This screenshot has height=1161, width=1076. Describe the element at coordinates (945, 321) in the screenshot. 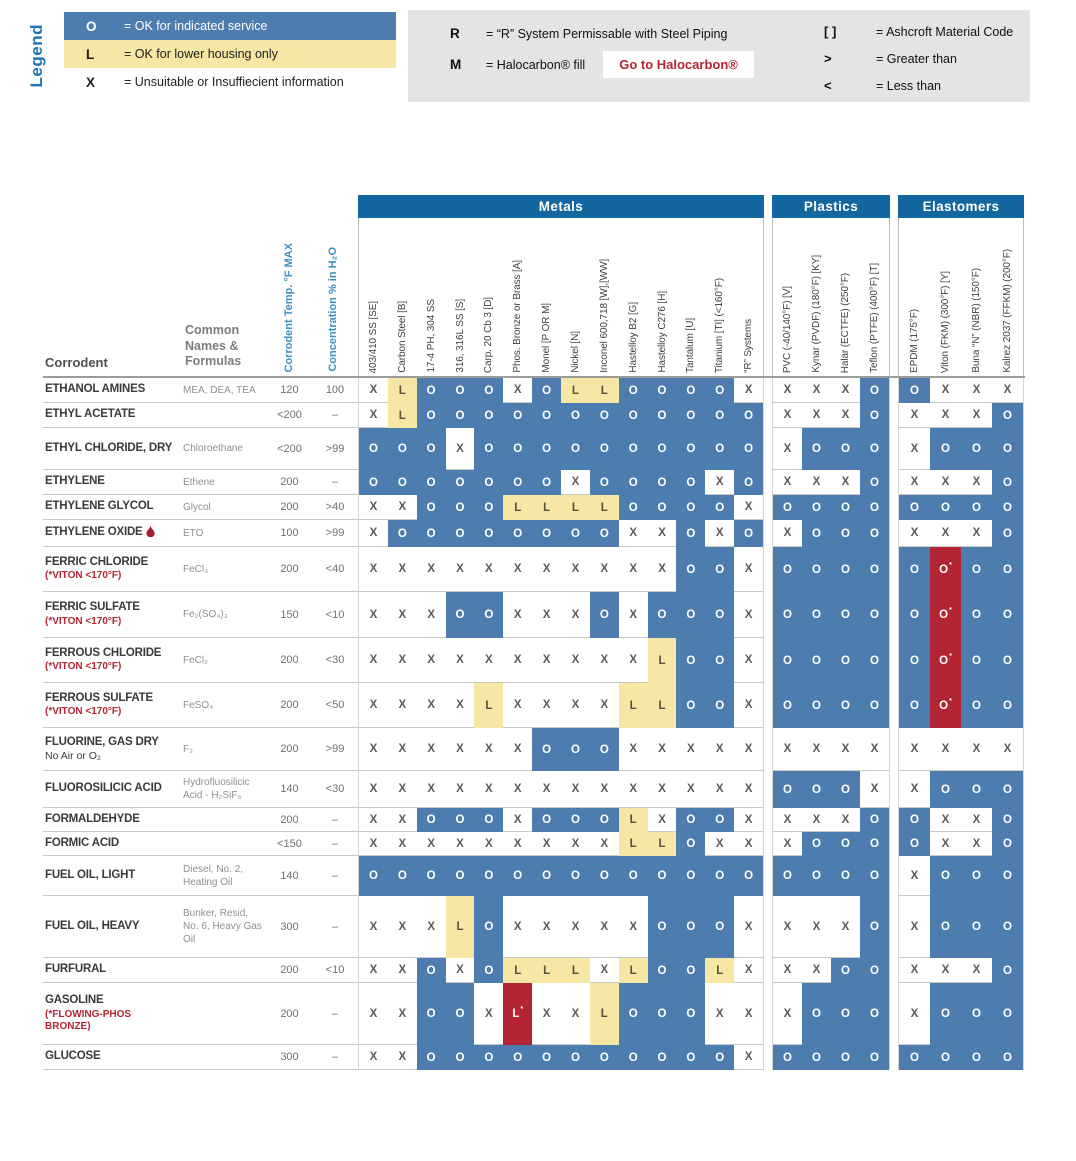

I see `material-column-label: Viton (FKM) (300°F) [Y]` at that location.